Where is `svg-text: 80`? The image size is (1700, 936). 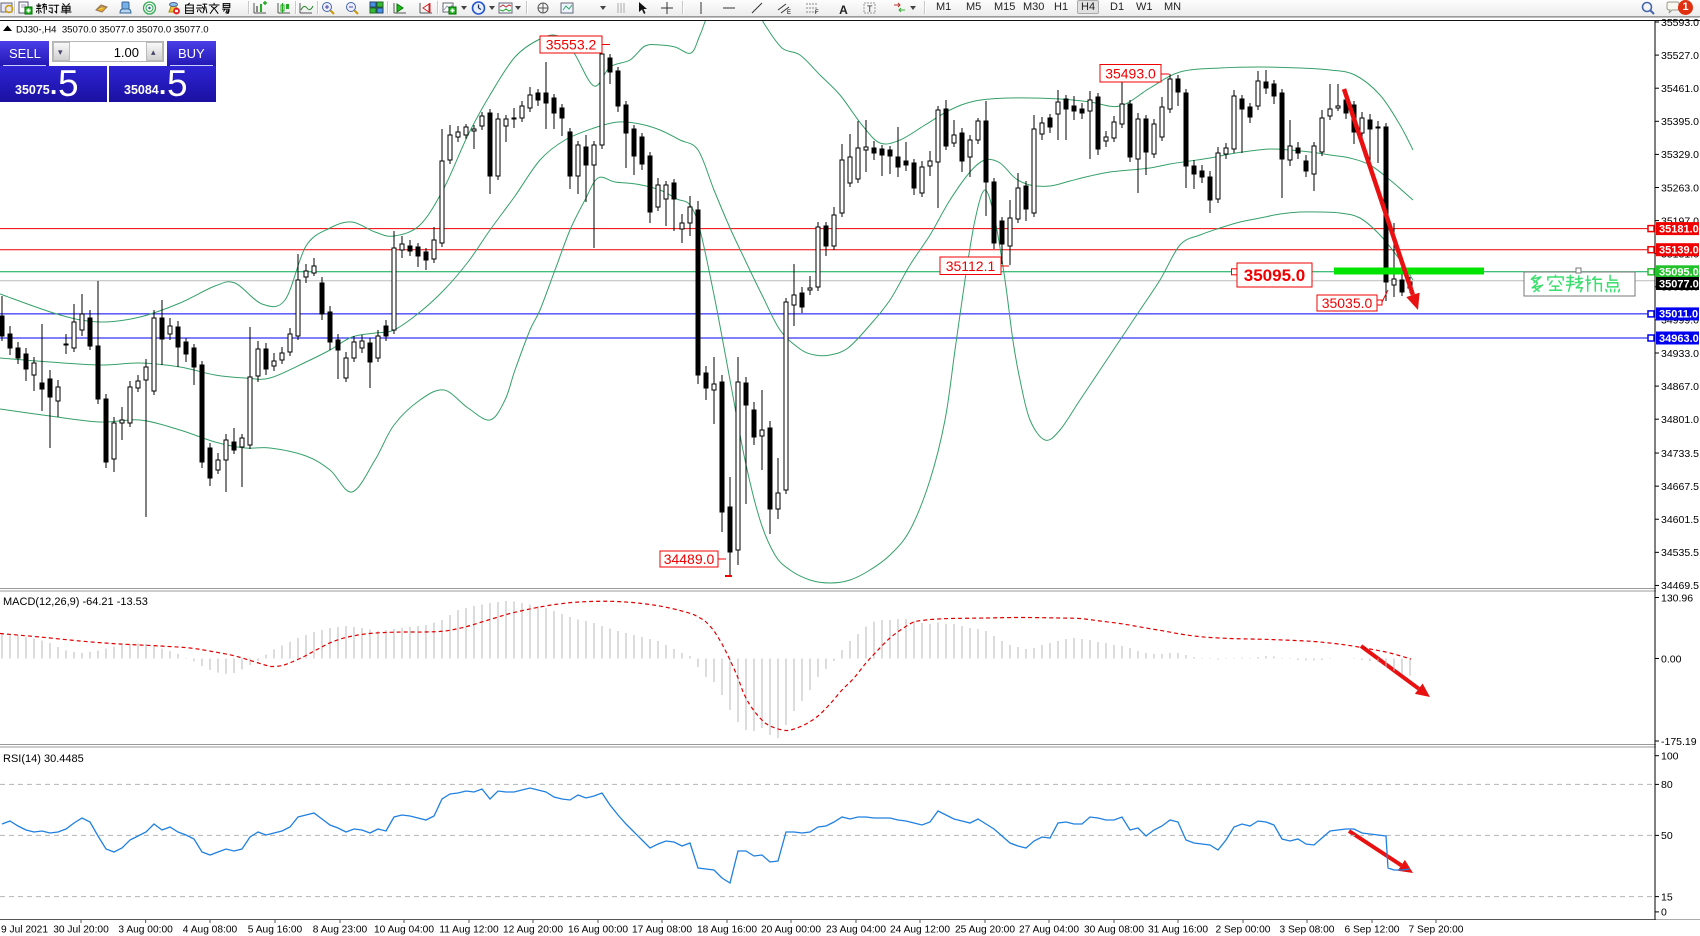
svg-text: 80 is located at coordinates (1667, 785).